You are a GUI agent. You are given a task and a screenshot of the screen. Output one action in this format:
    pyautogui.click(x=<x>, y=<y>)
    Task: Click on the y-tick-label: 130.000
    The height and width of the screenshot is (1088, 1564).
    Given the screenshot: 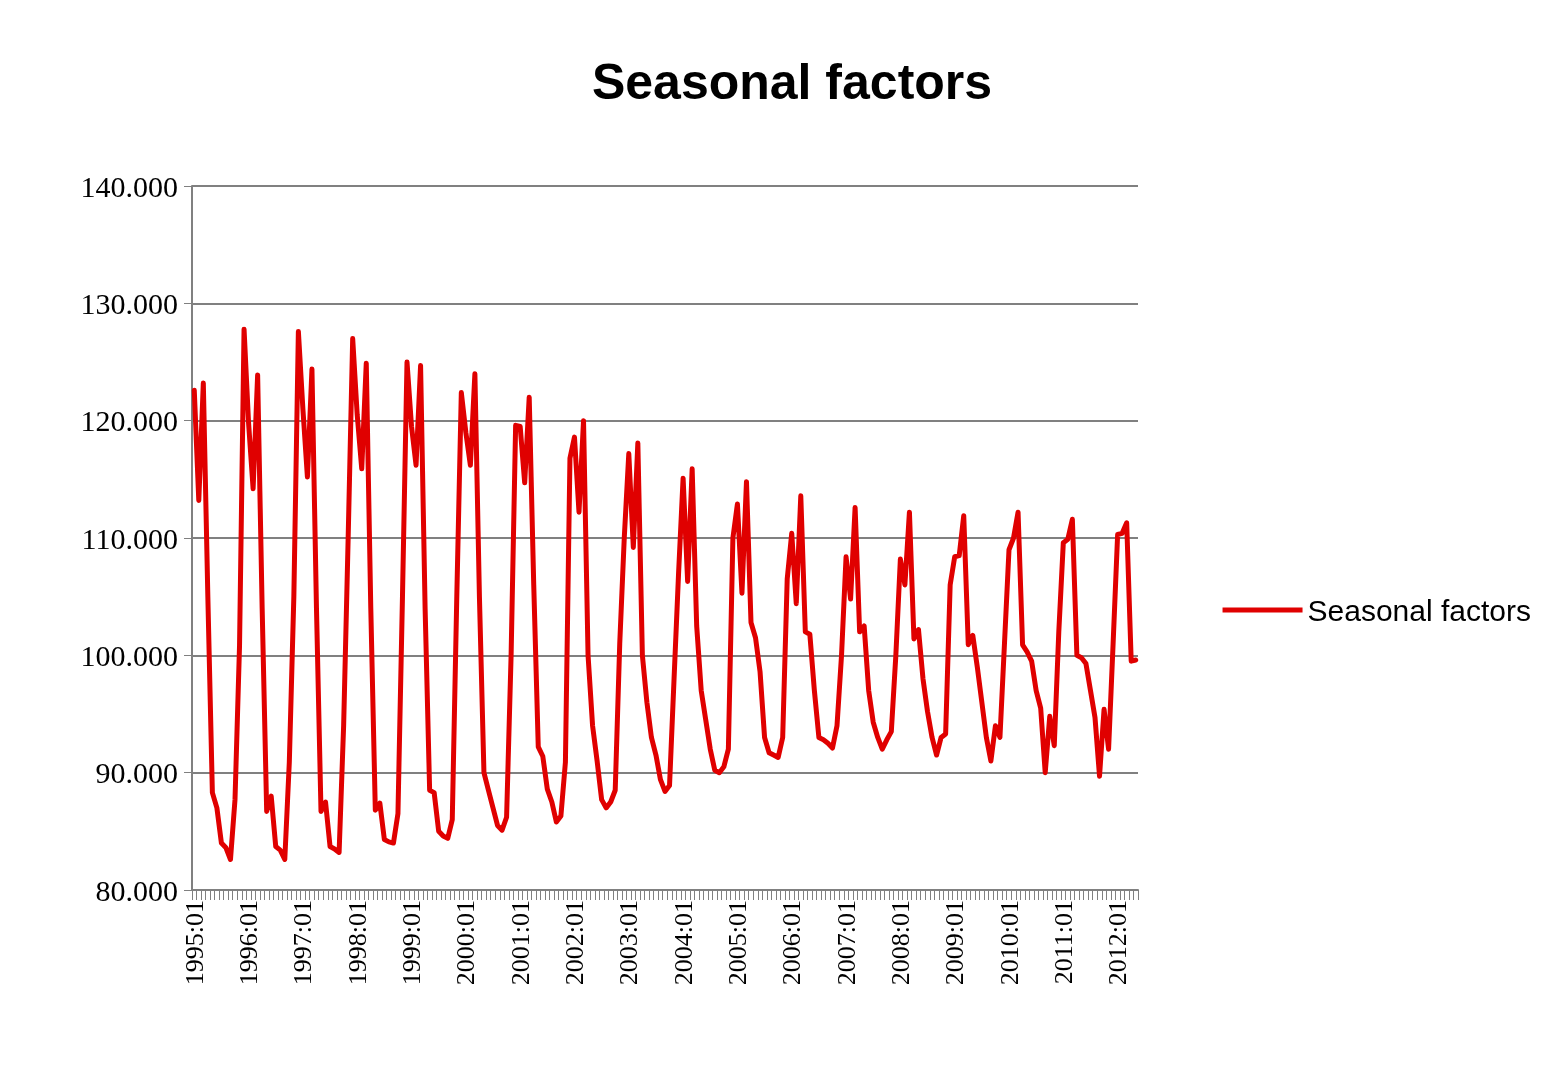 What is the action you would take?
    pyautogui.click(x=129, y=303)
    